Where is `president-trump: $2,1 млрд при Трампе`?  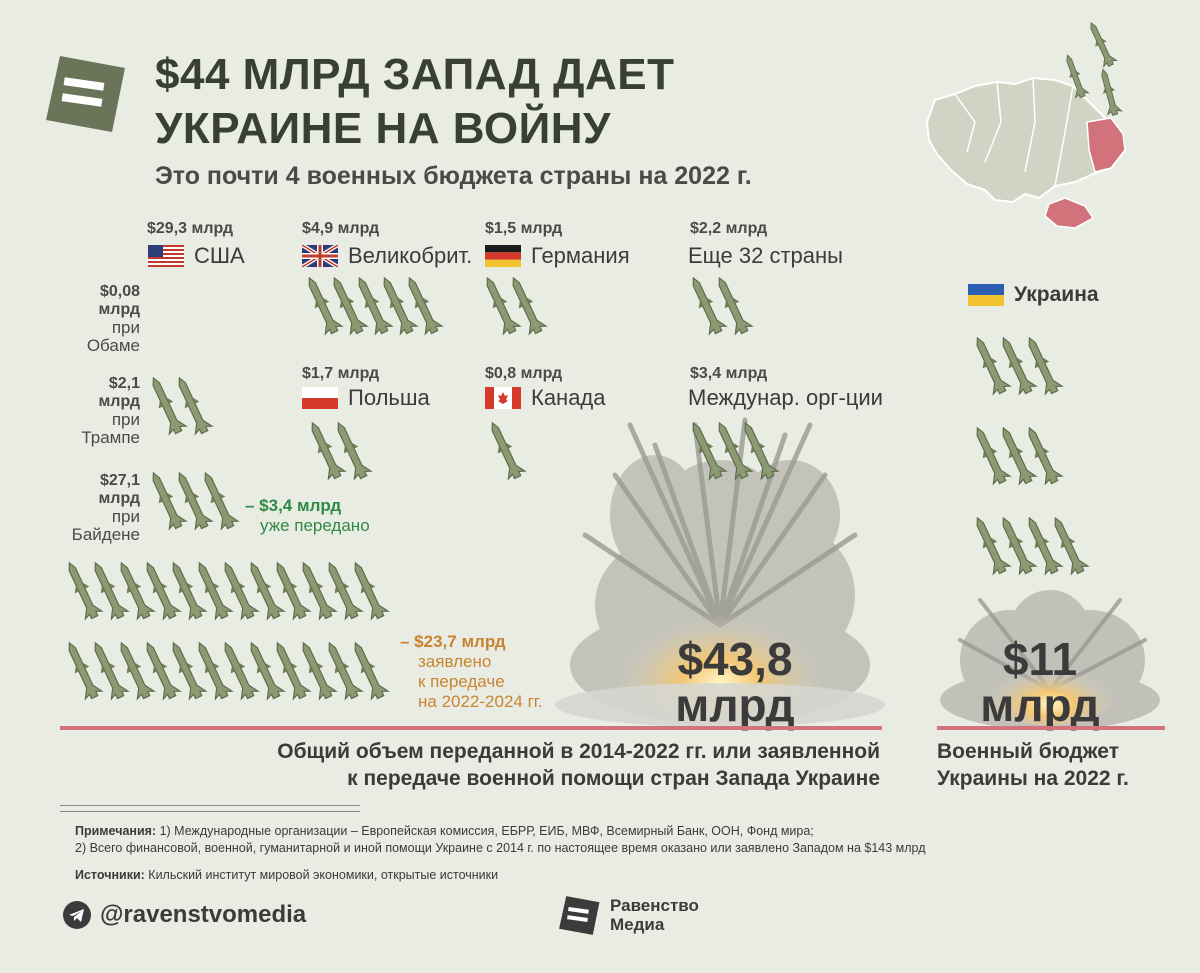
president-trump: $2,1 млрд при Трампе is located at coordinates (110, 411).